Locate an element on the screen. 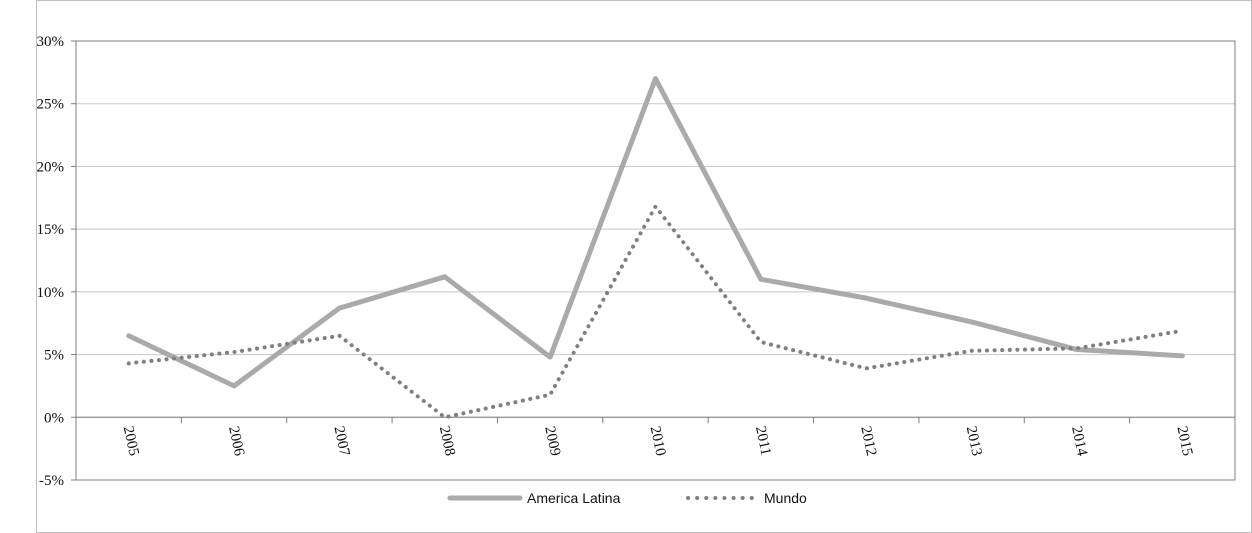  x-tick-label: 2005 is located at coordinates (131, 441).